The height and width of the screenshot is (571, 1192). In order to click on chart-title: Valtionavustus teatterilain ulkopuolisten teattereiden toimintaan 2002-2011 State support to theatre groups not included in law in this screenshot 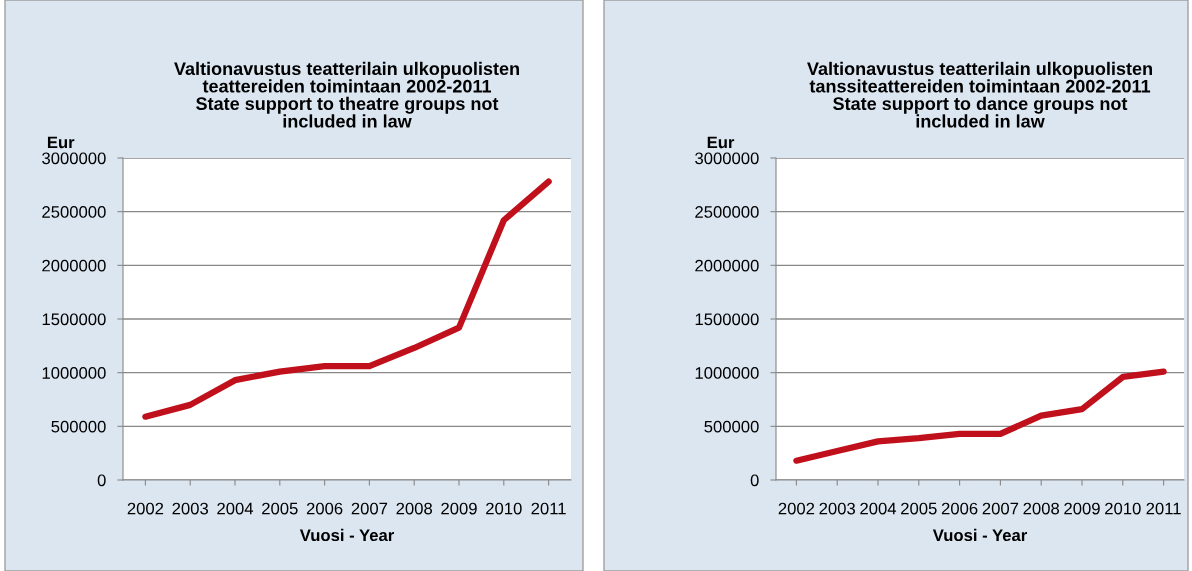, I will do `click(346, 94)`.